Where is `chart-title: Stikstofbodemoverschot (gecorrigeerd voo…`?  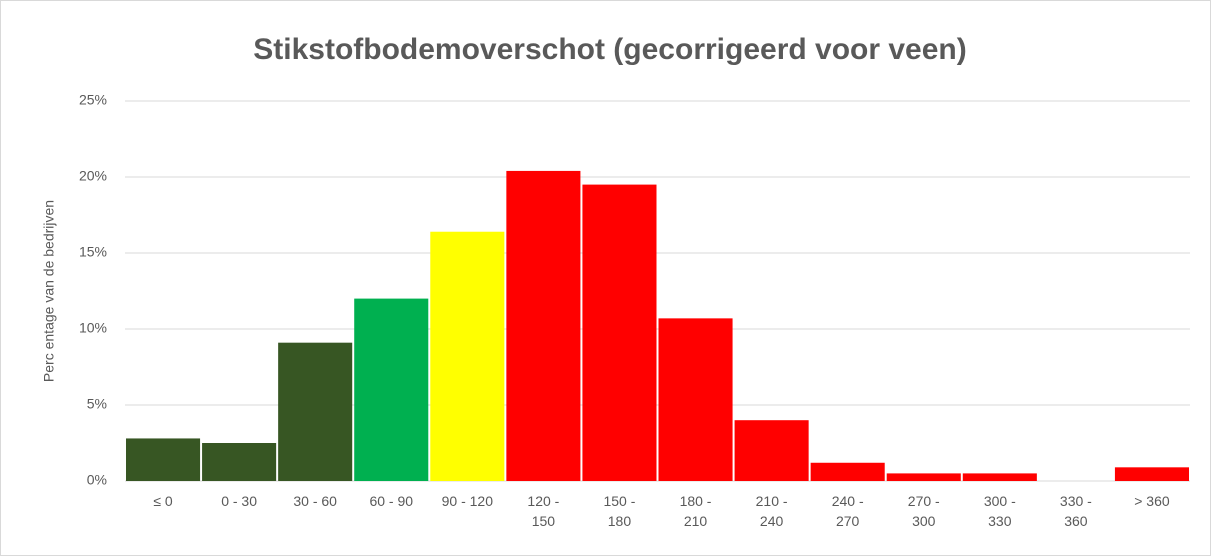
chart-title: Stikstofbodemoverschot (gecorrigeerd voo… is located at coordinates (610, 49).